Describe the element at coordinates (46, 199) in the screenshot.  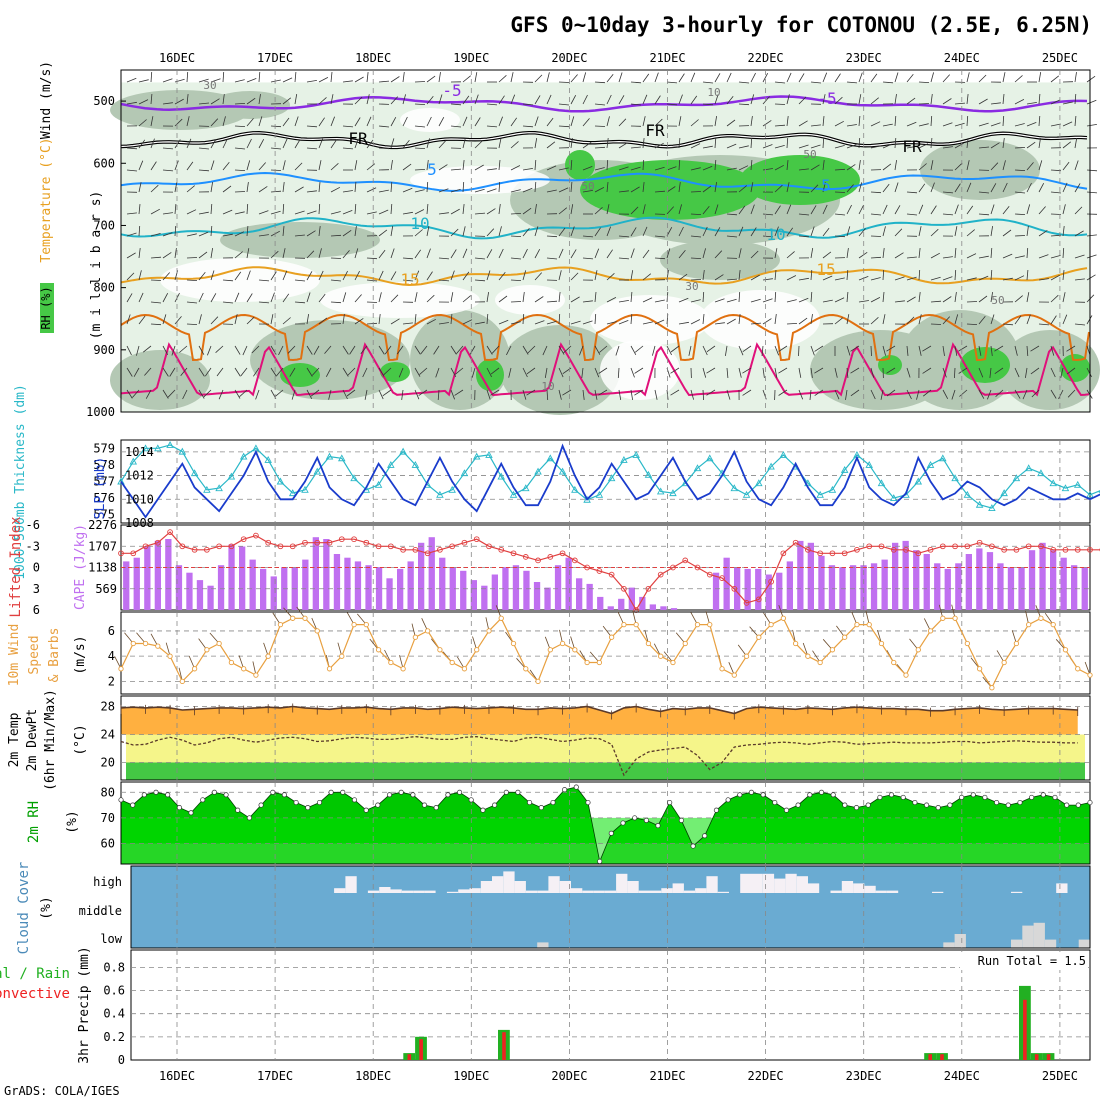
I see `upper-ylabel-temp: Temperature (°C)` at that location.